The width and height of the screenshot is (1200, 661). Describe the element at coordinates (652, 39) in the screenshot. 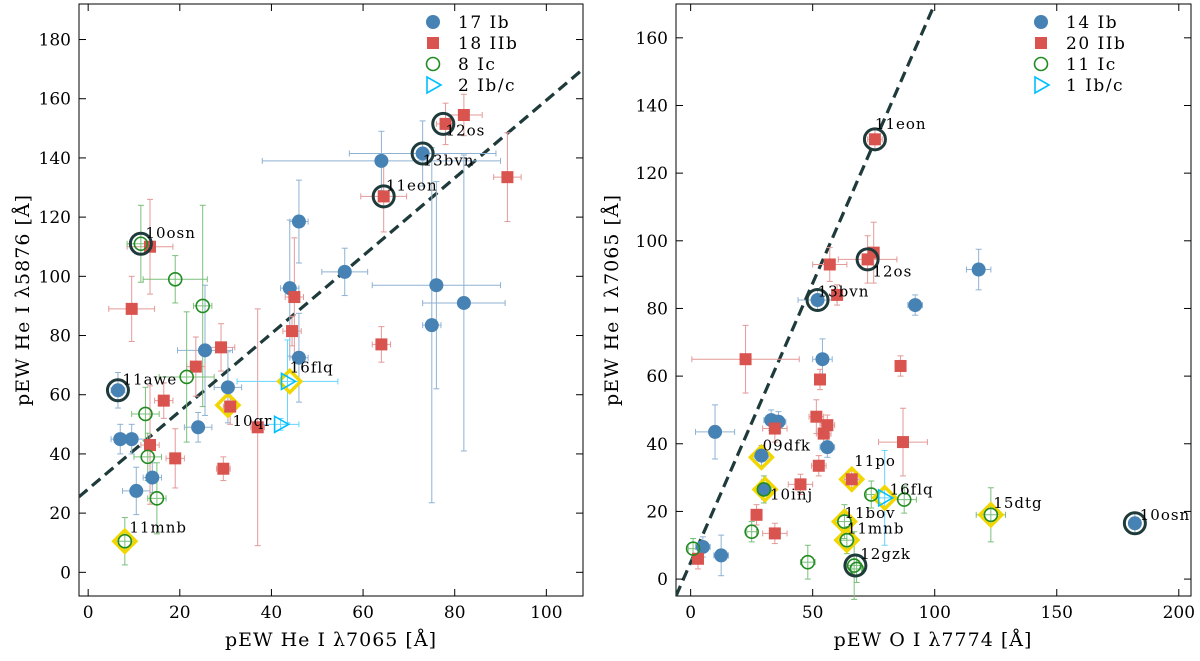

I see `right-ytick-label-8: 160` at that location.